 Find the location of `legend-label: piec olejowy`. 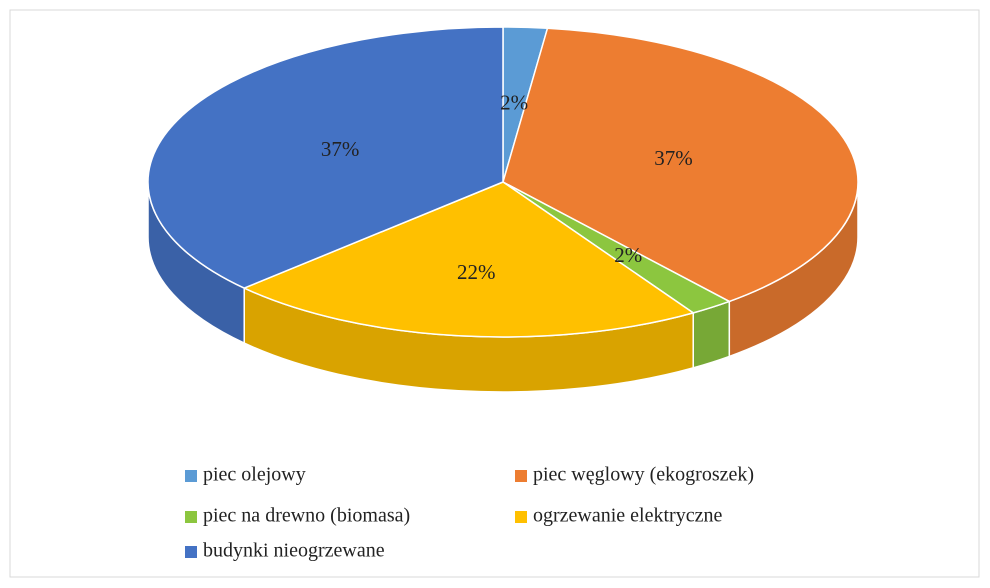

legend-label: piec olejowy is located at coordinates (254, 475).